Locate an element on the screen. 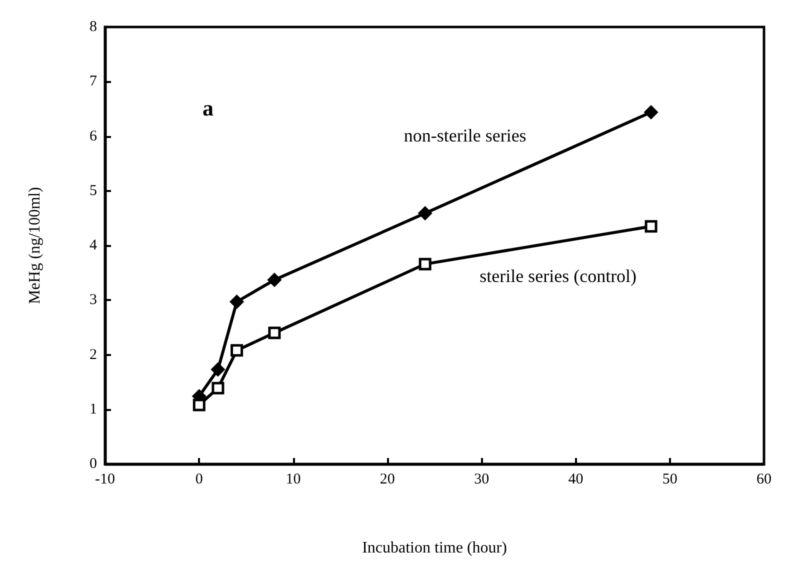 Image resolution: width=791 pixels, height=586 pixels. y-tick-label: 3 is located at coordinates (93, 300).